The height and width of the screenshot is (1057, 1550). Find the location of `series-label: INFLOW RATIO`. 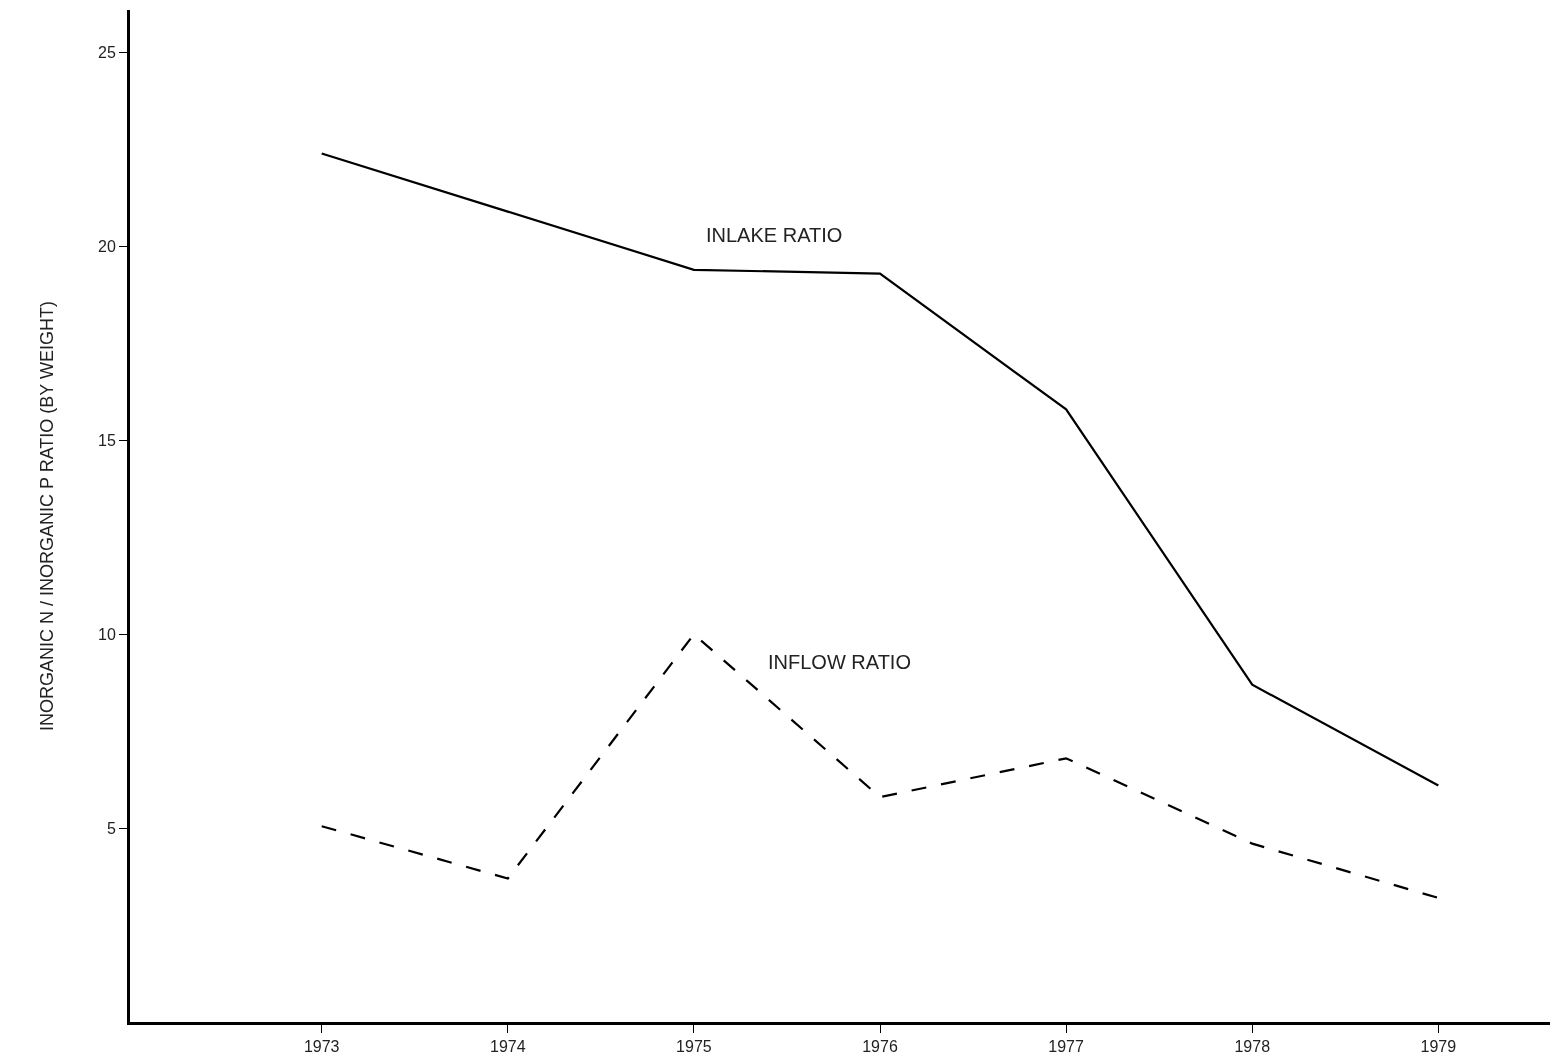

series-label: INFLOW RATIO is located at coordinates (839, 662).